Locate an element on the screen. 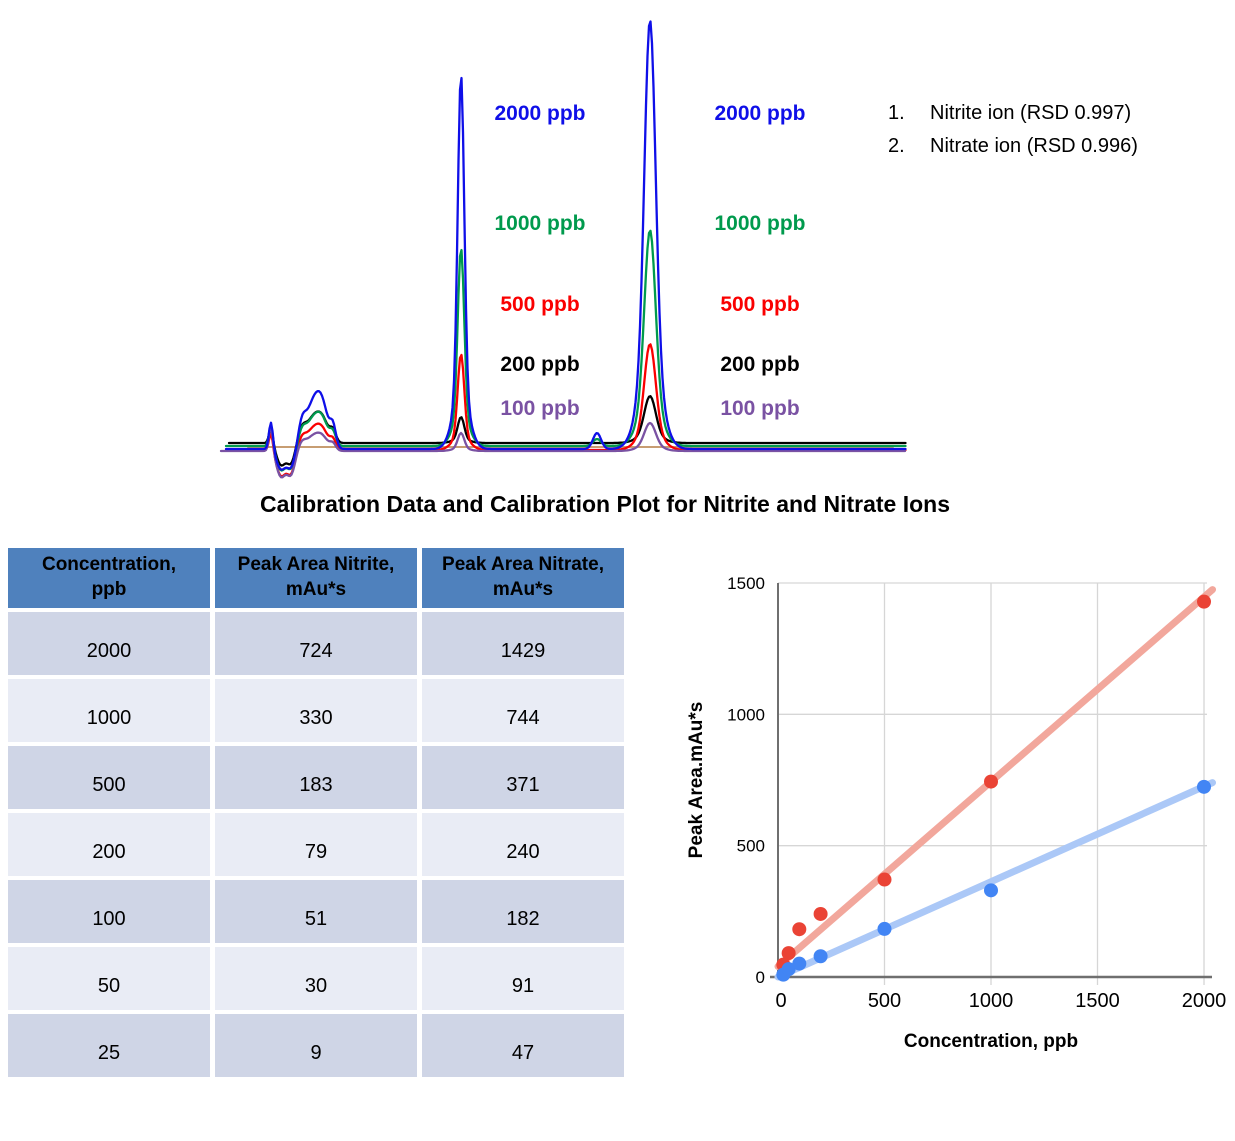  table-row: 25 9 47 is located at coordinates (316, 1045).